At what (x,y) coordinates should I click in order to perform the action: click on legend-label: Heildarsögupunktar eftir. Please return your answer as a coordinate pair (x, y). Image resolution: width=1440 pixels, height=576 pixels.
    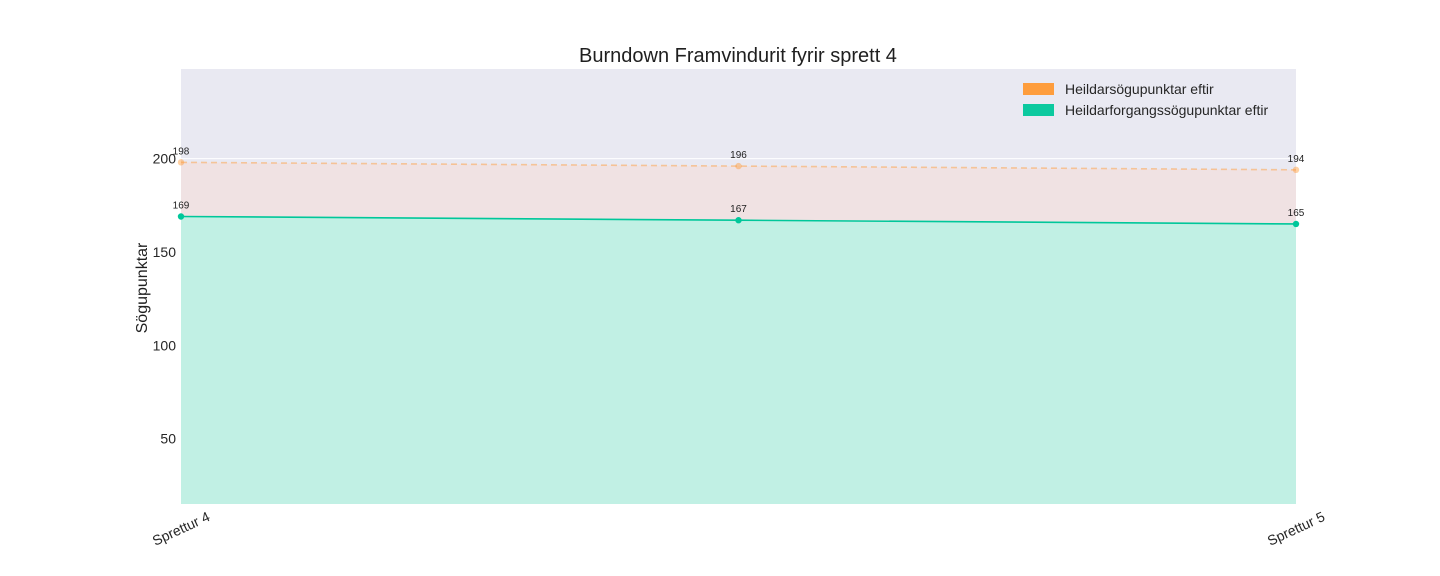
    Looking at the image, I should click on (1139, 89).